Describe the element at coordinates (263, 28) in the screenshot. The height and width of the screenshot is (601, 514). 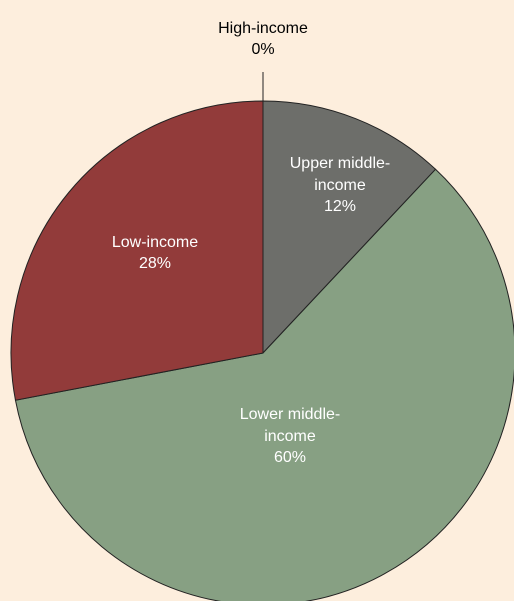
I see `slice-label: High-income` at that location.